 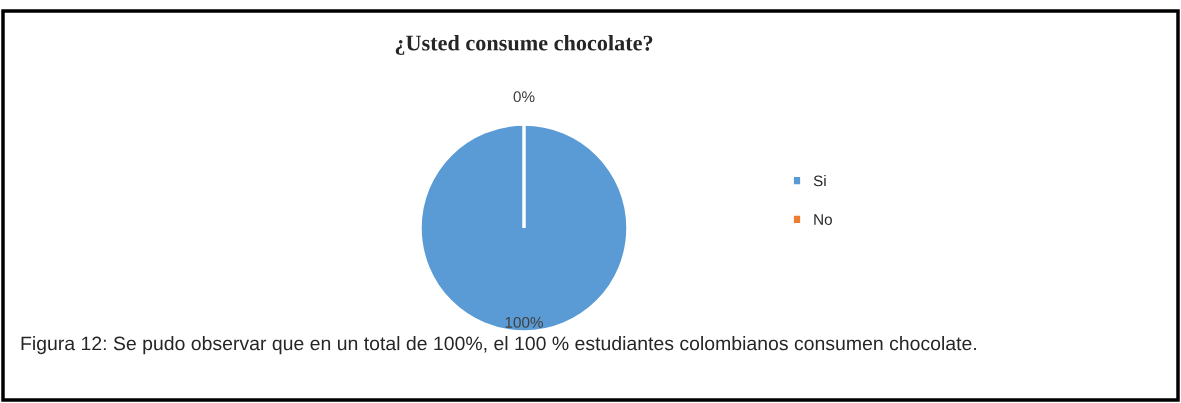 What do you see at coordinates (524, 322) in the screenshot?
I see `data-label: 100%` at bounding box center [524, 322].